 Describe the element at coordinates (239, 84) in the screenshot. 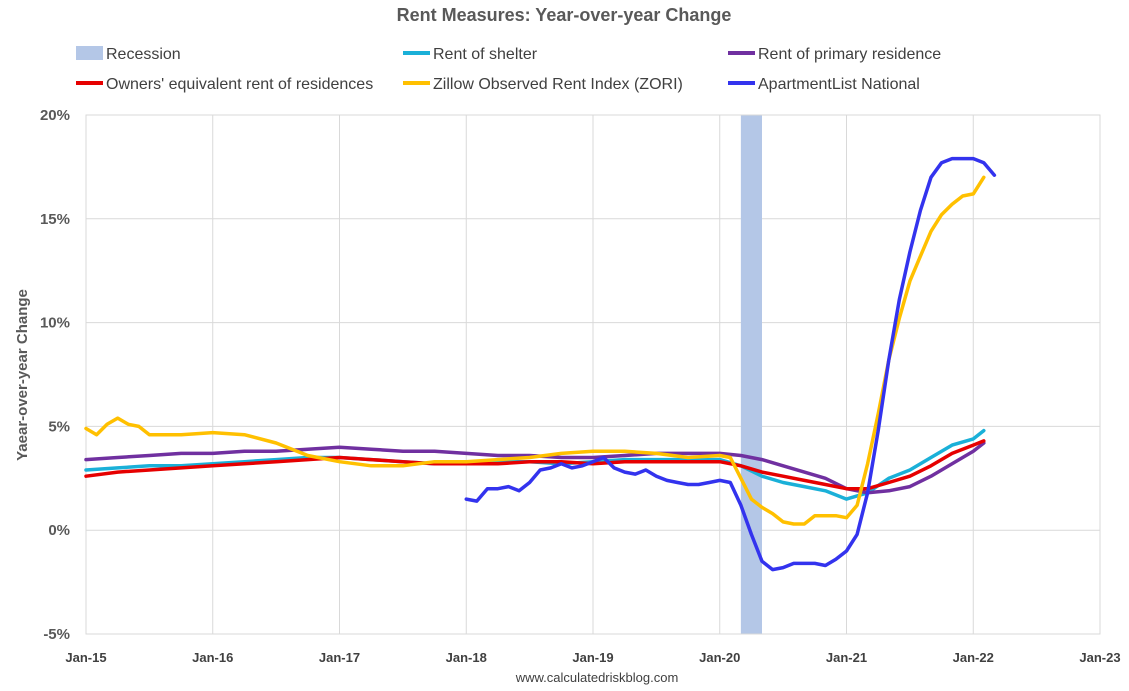

I see `legend-label-owners-equivalent-rent-of-residences: Owners' equivalent rent of residences` at that location.